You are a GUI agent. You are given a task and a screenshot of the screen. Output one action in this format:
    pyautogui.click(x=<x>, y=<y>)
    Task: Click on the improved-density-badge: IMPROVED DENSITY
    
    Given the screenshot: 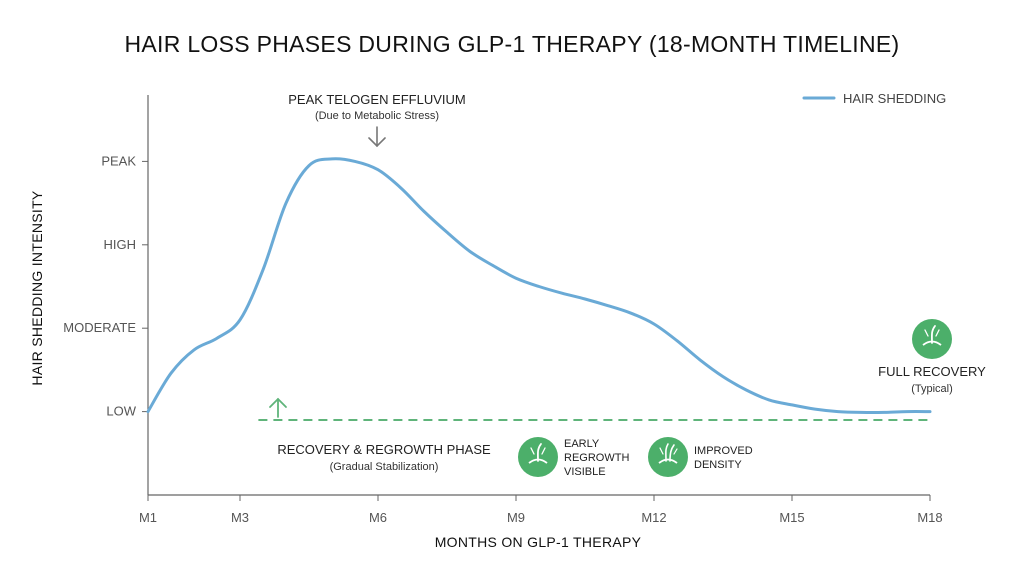 What is the action you would take?
    pyautogui.click(x=700, y=457)
    